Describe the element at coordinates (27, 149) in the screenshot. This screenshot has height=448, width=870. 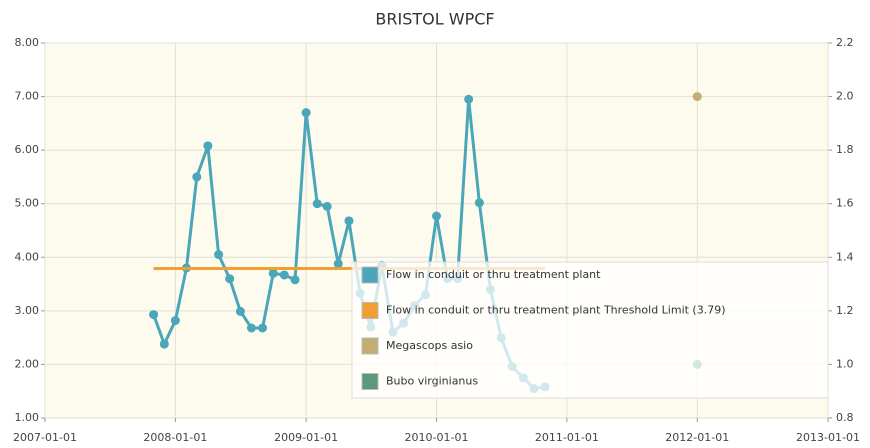
I see `y-tick-label: 6.00` at that location.